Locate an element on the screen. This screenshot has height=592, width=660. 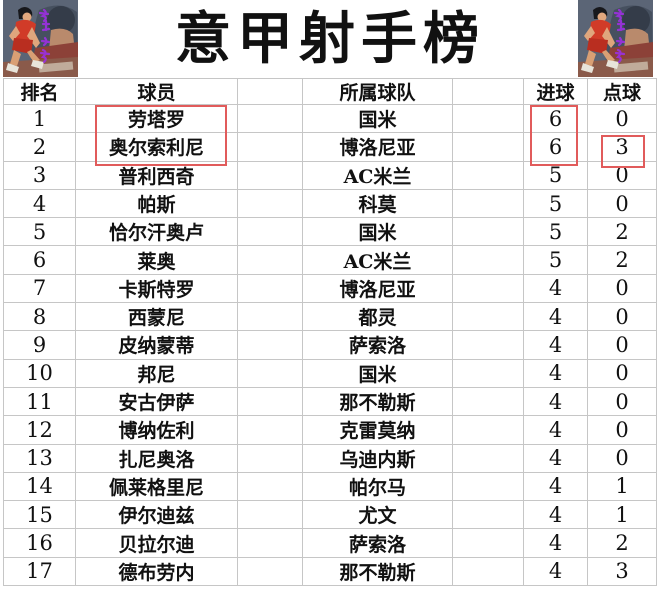
cell-rank: 10 is located at coordinates (40, 373).